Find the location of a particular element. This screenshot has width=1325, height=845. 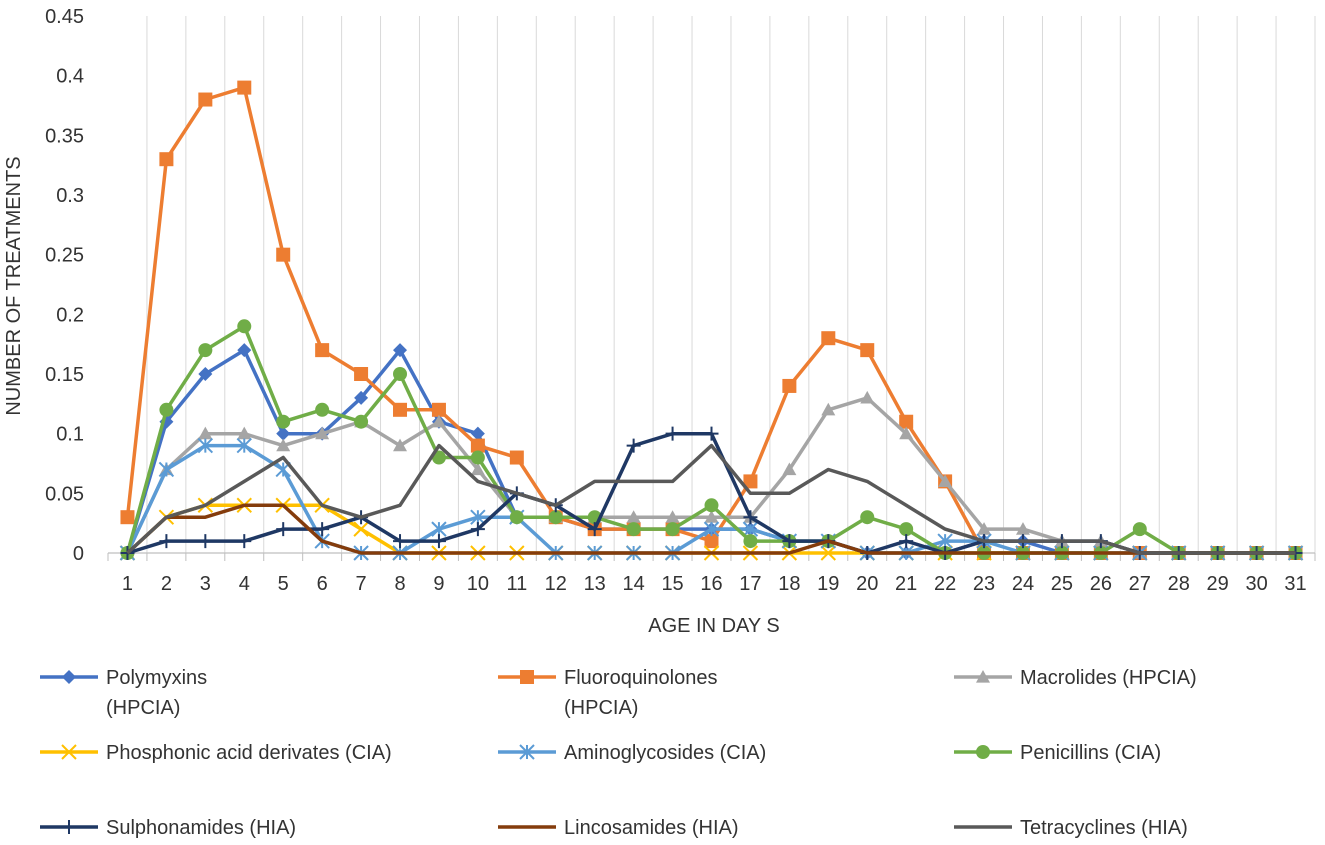

x-tick-label: 2 is located at coordinates (166, 584).